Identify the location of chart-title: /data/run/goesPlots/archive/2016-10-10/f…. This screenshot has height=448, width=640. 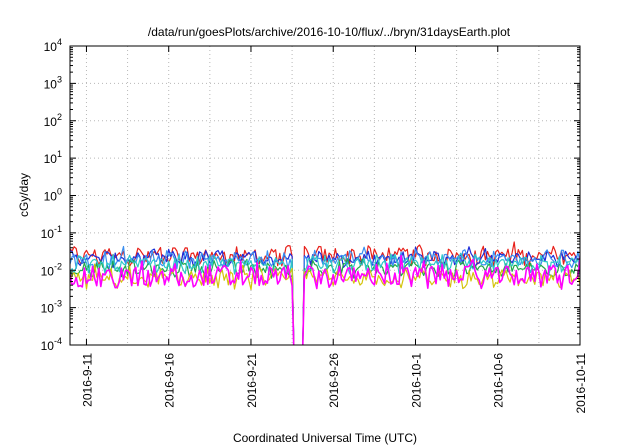
(329, 32).